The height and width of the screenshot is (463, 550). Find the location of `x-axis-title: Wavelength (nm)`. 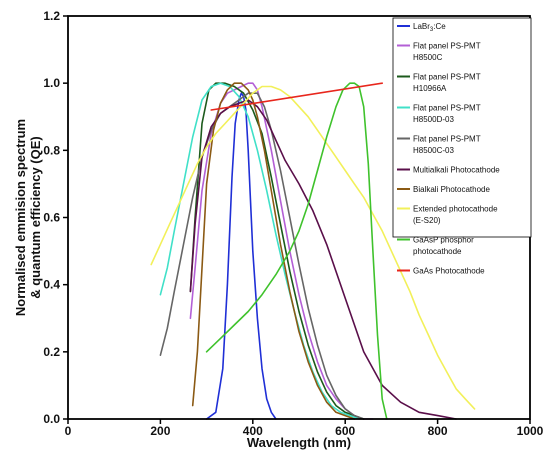

x-axis-title: Wavelength (nm) is located at coordinates (299, 442).